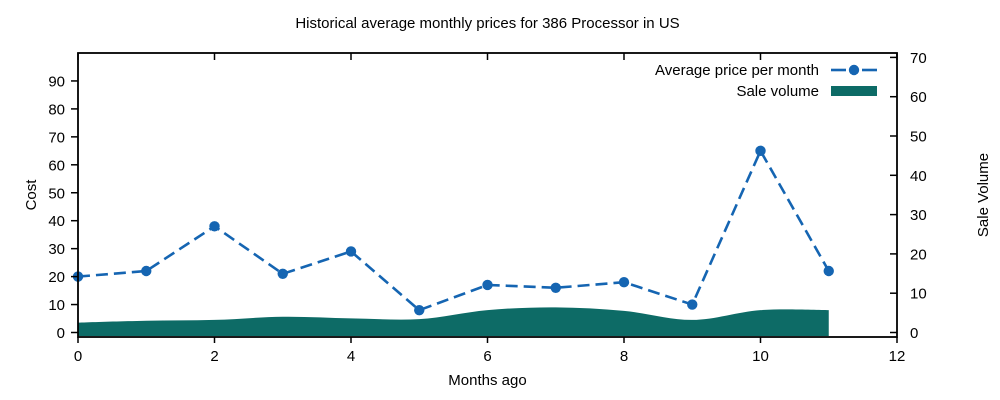 The height and width of the screenshot is (400, 1000). I want to click on x-tick-label: 2, so click(214, 356).